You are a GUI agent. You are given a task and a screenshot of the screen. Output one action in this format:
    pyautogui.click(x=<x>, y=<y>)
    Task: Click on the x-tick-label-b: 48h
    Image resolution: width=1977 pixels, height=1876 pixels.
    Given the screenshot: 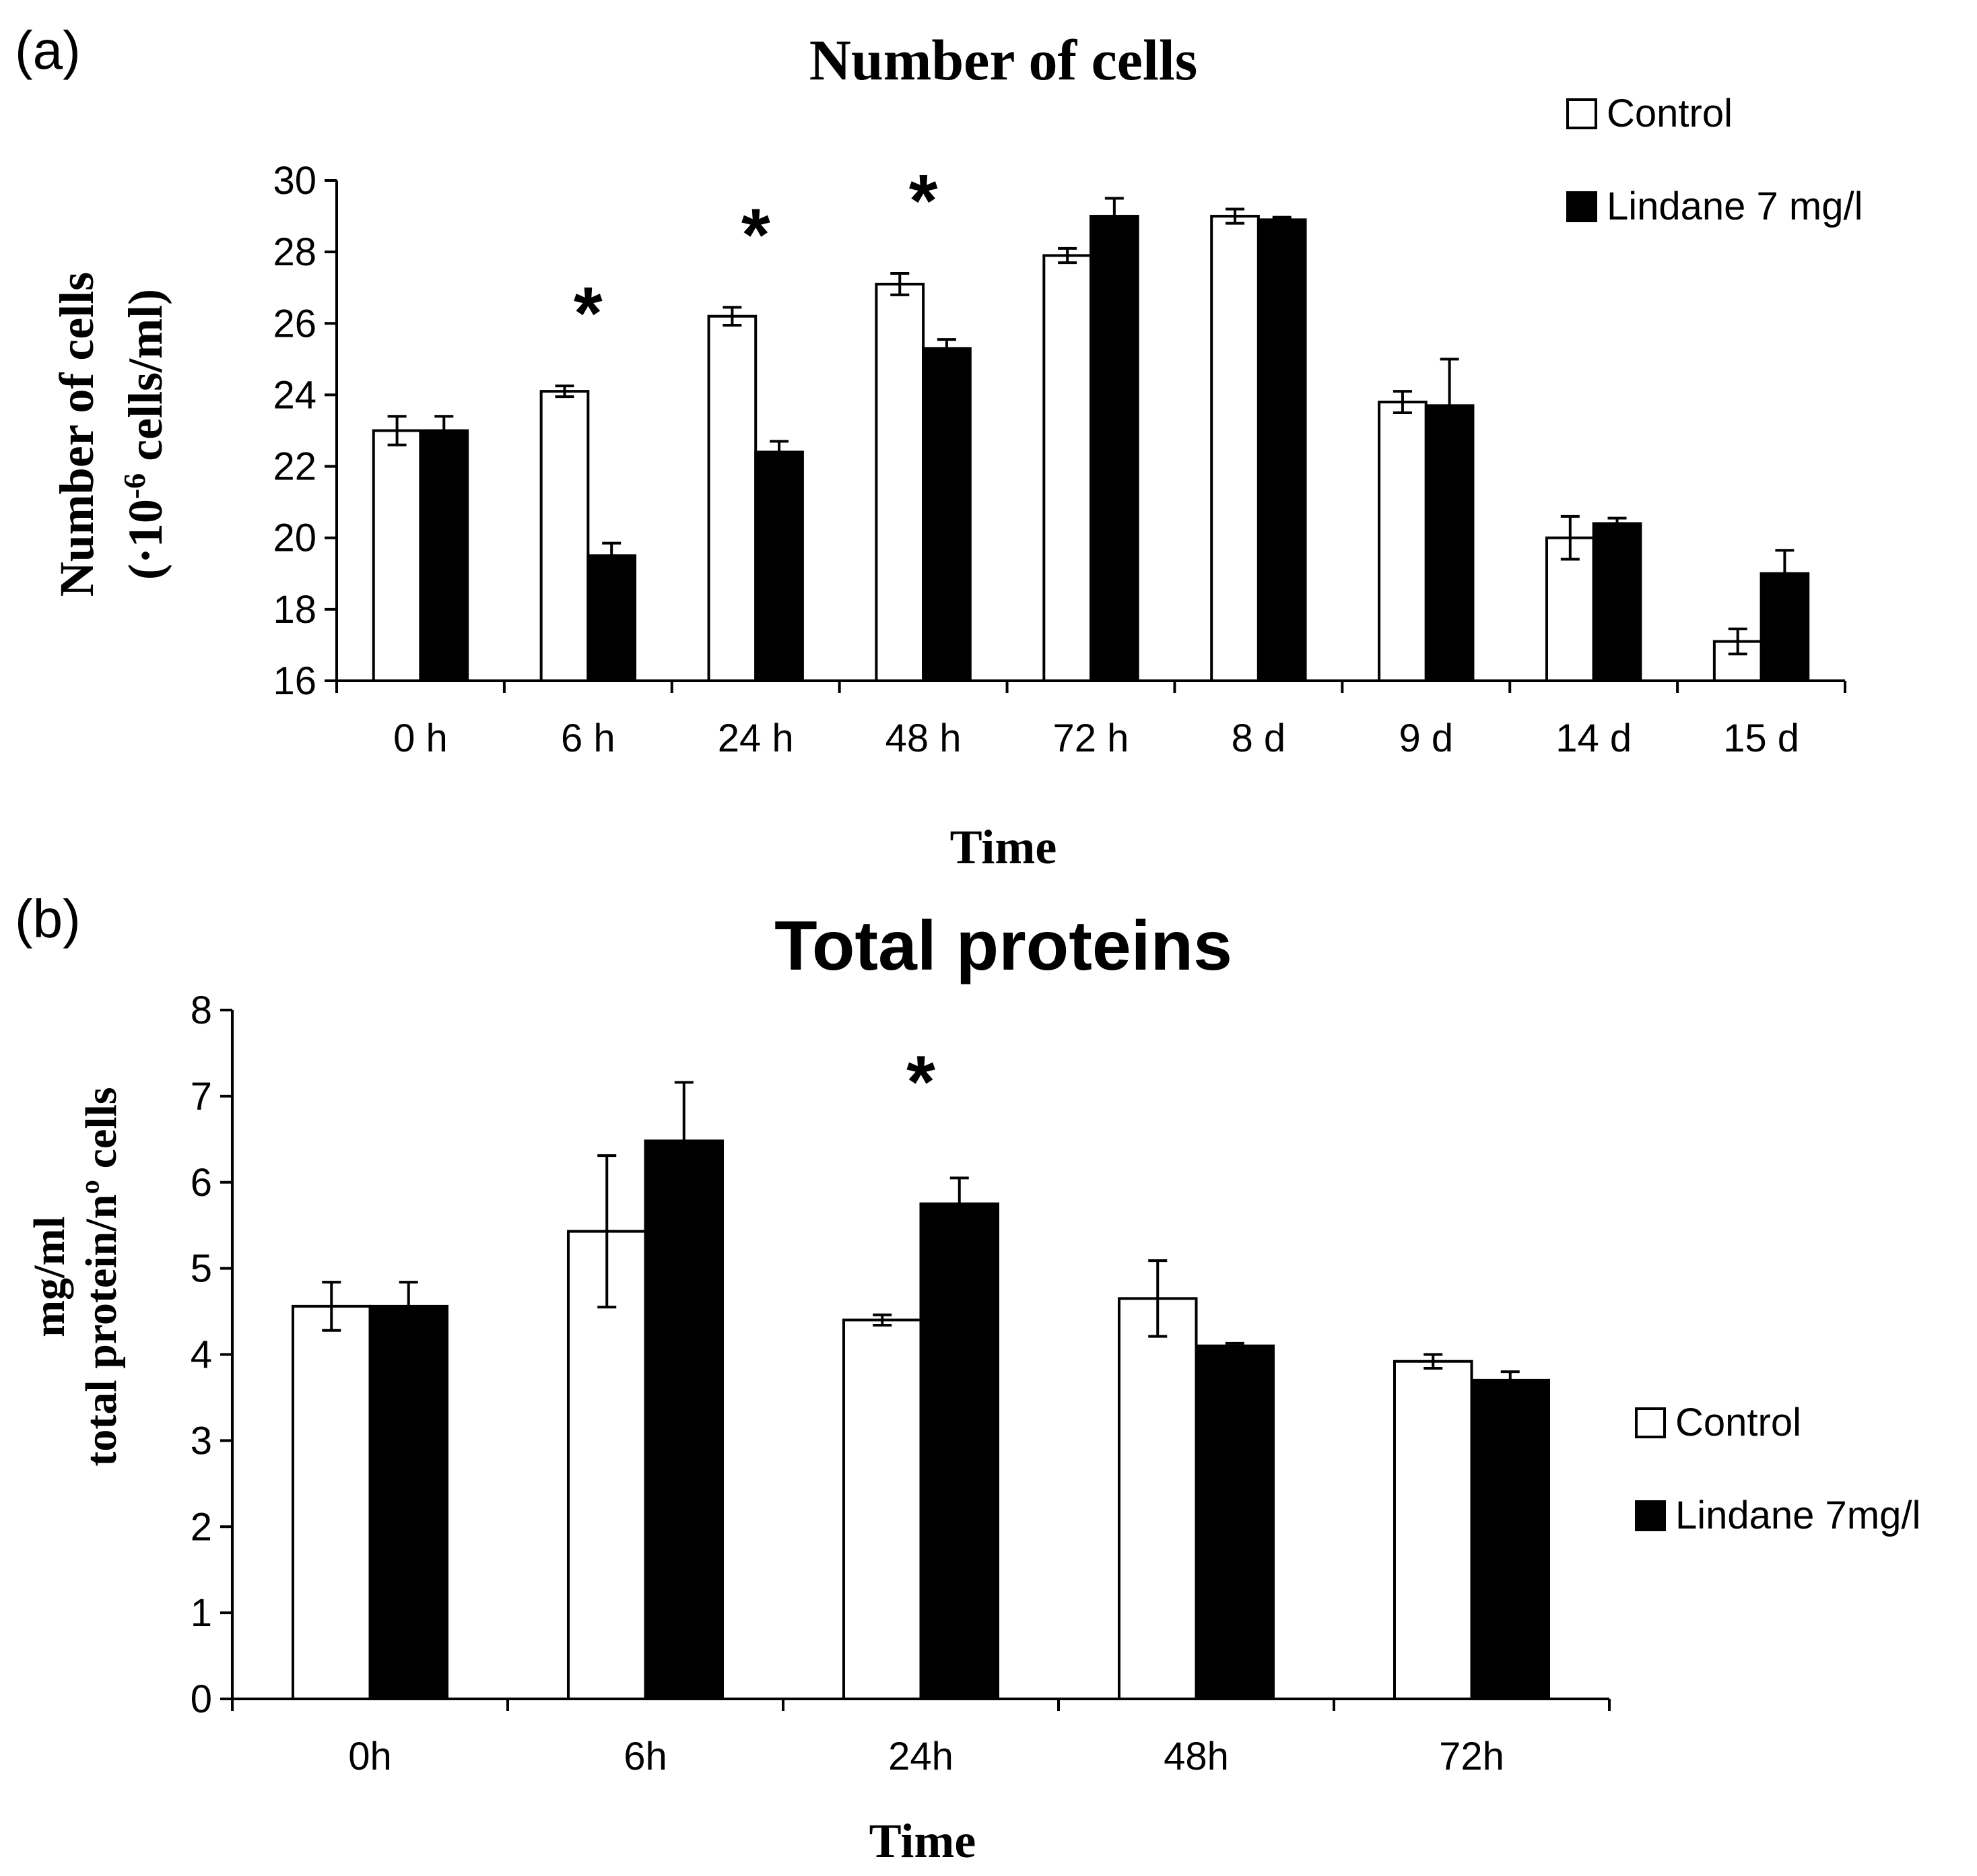 What is the action you would take?
    pyautogui.click(x=1196, y=1756)
    